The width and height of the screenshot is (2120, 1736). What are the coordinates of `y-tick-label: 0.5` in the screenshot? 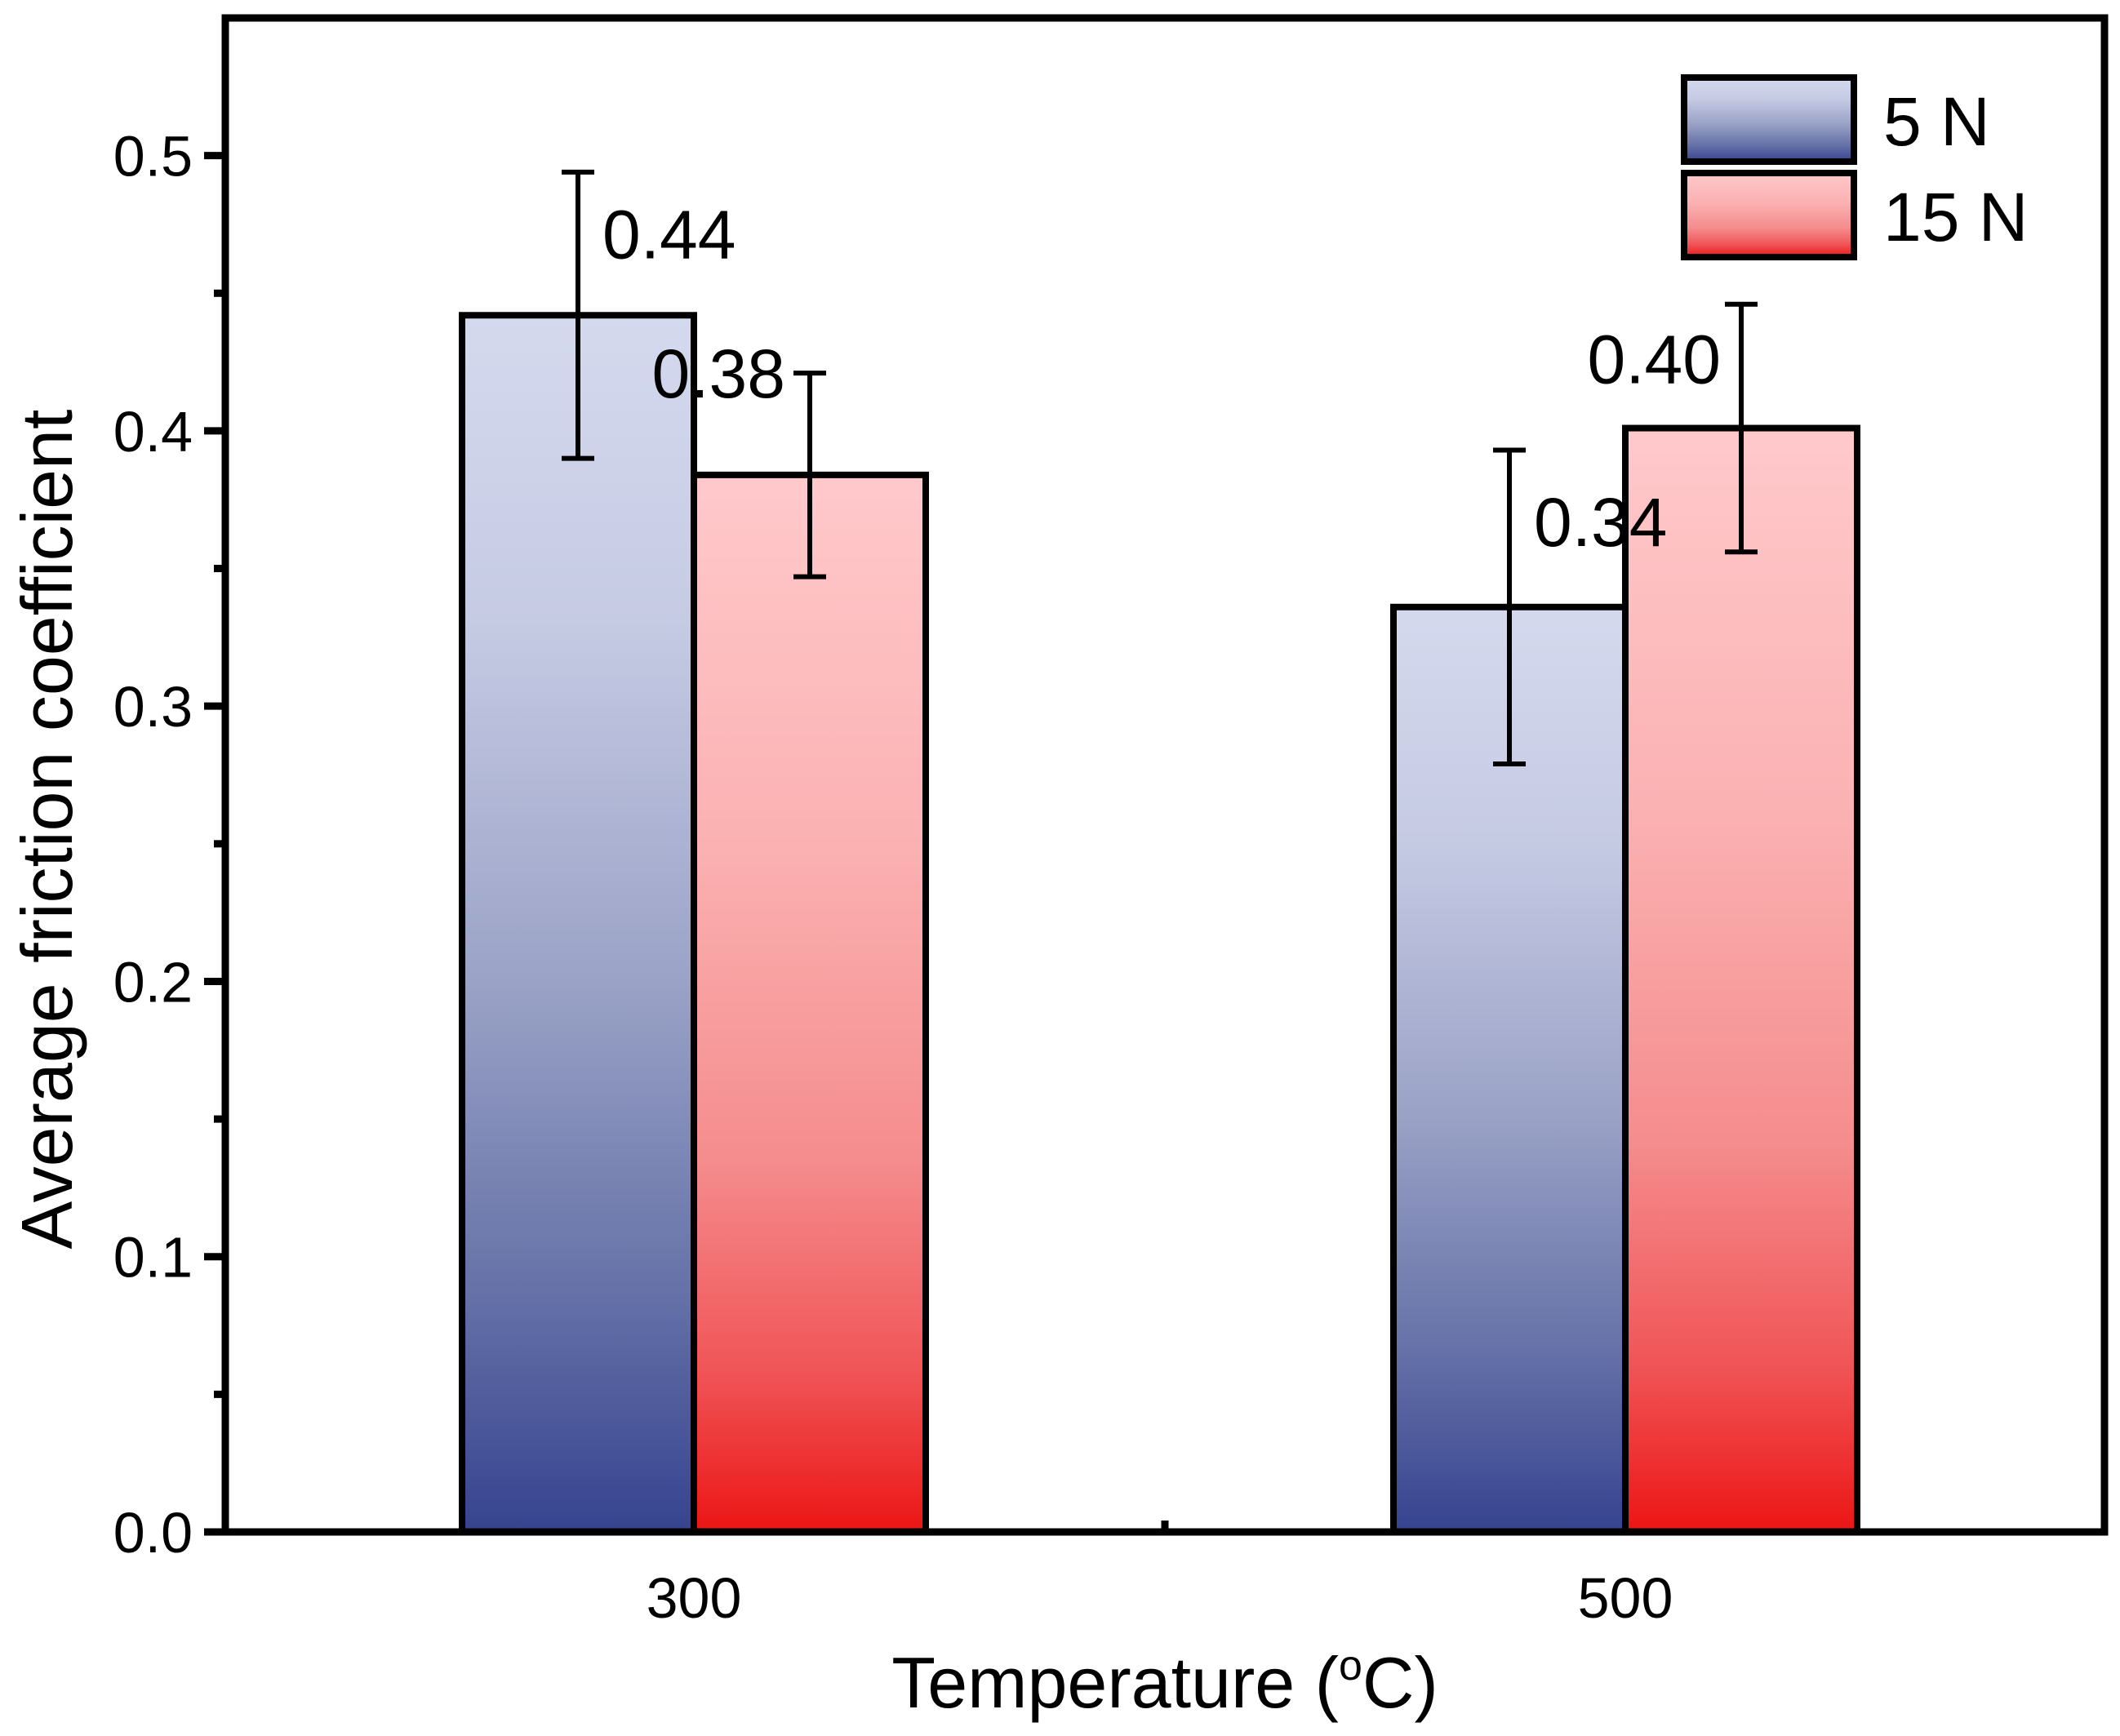 It's located at (153, 157).